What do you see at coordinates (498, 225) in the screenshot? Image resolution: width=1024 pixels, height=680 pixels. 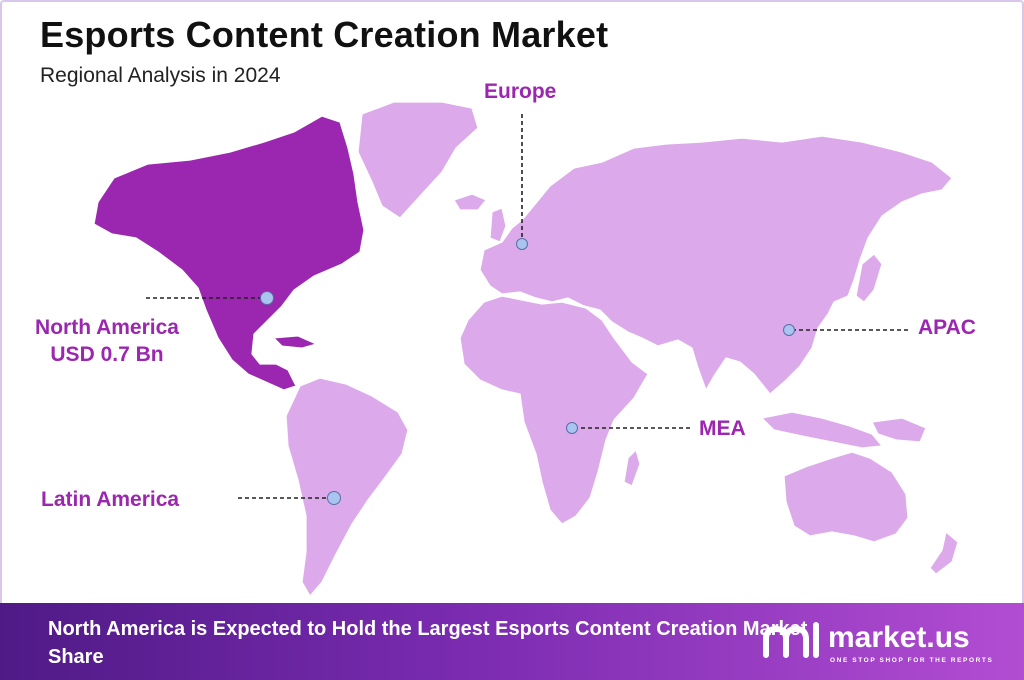 I see `uk-shape` at bounding box center [498, 225].